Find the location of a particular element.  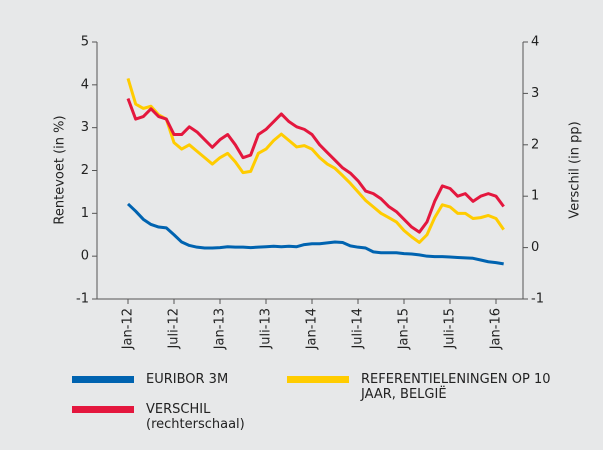

x-tick-label: Jan-13 is located at coordinates (220, 329).